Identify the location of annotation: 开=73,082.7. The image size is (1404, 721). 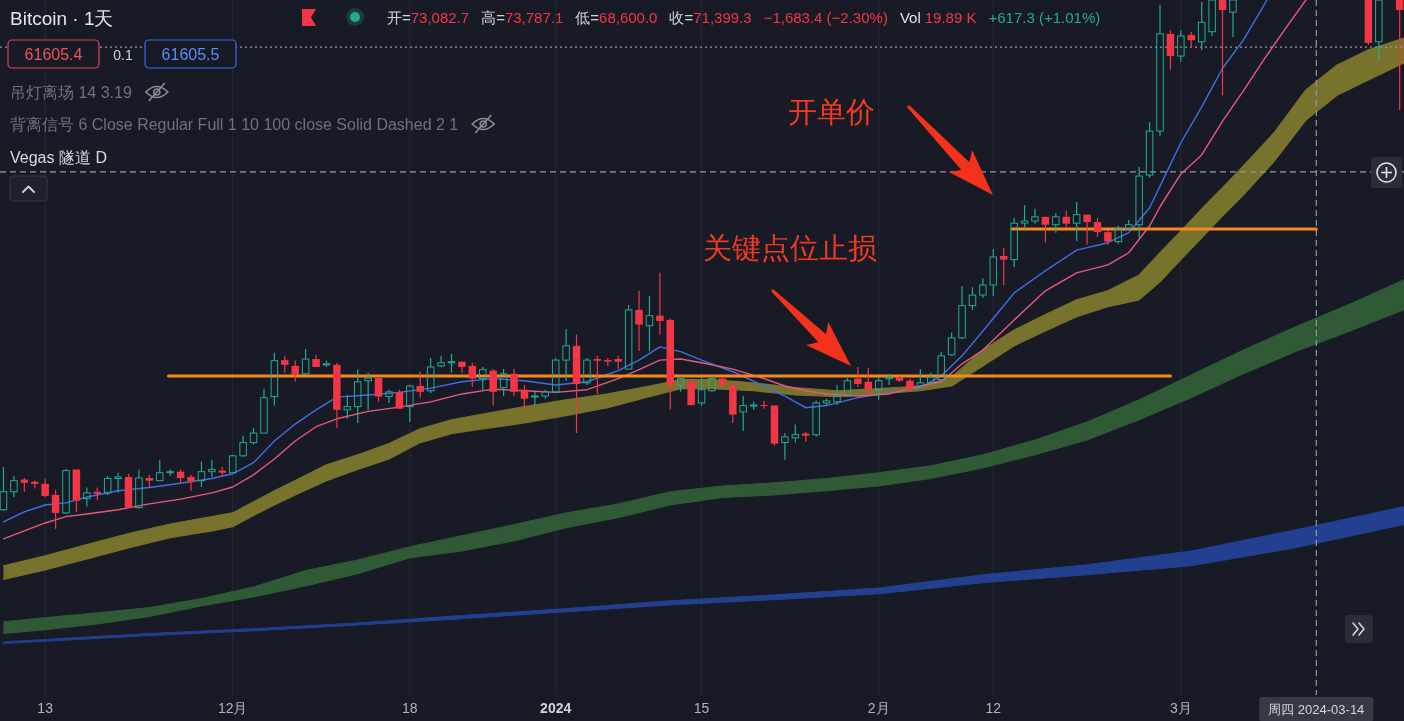
(428, 17).